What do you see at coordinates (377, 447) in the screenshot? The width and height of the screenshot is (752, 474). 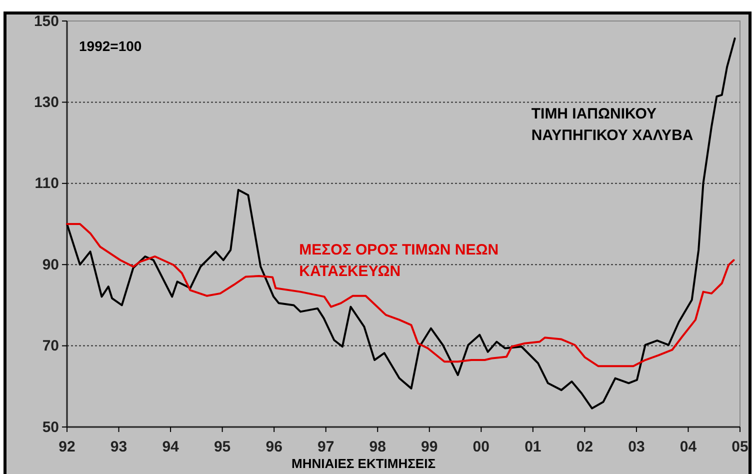 I see `x-tick-label: 98` at bounding box center [377, 447].